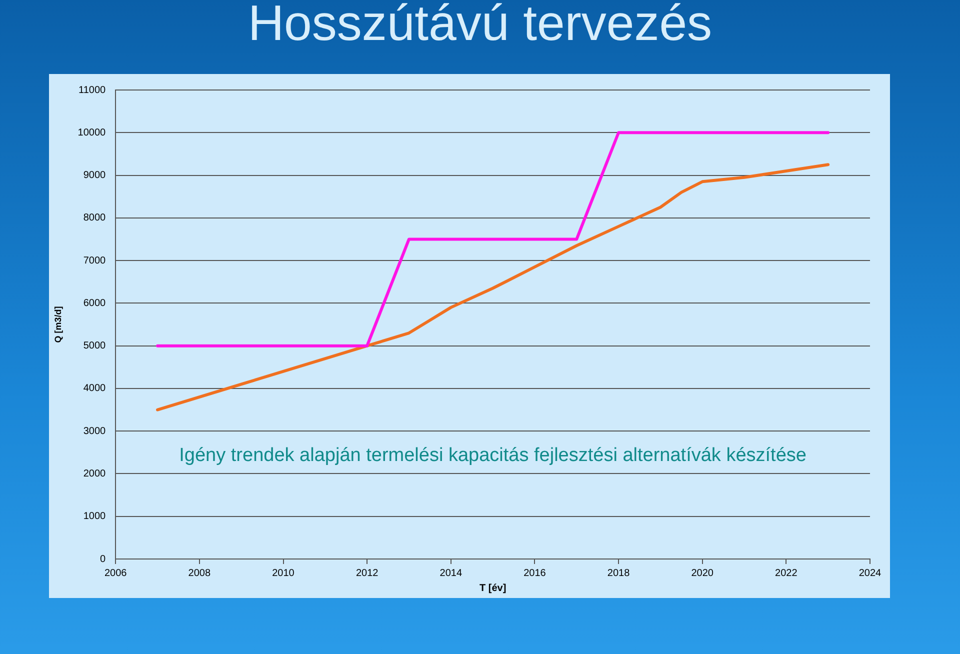 This screenshot has width=960, height=654. I want to click on y-tick-label: 9000, so click(94, 176).